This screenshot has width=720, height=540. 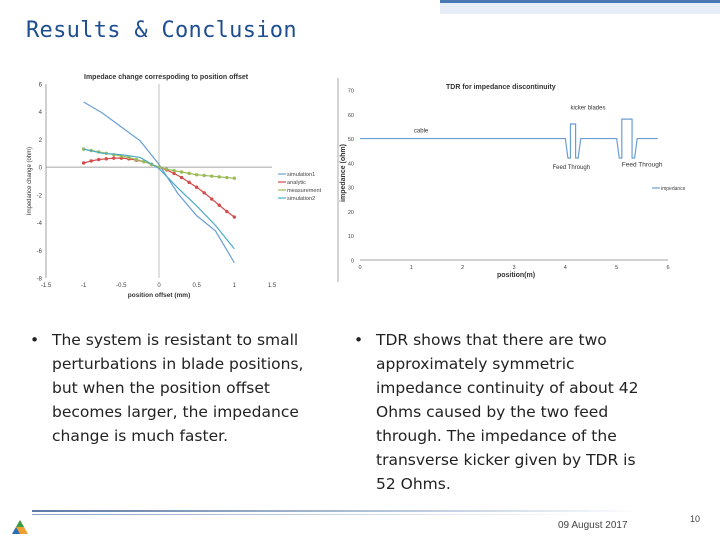 What do you see at coordinates (41, 141) in the screenshot?
I see `y-tick-label: 2` at bounding box center [41, 141].